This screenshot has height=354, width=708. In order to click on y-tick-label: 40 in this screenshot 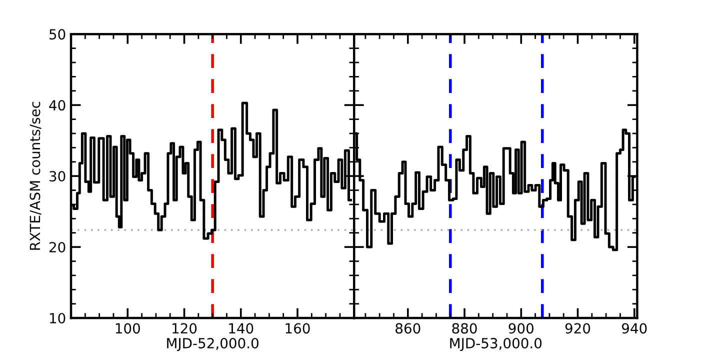, I will do `click(57, 105)`.